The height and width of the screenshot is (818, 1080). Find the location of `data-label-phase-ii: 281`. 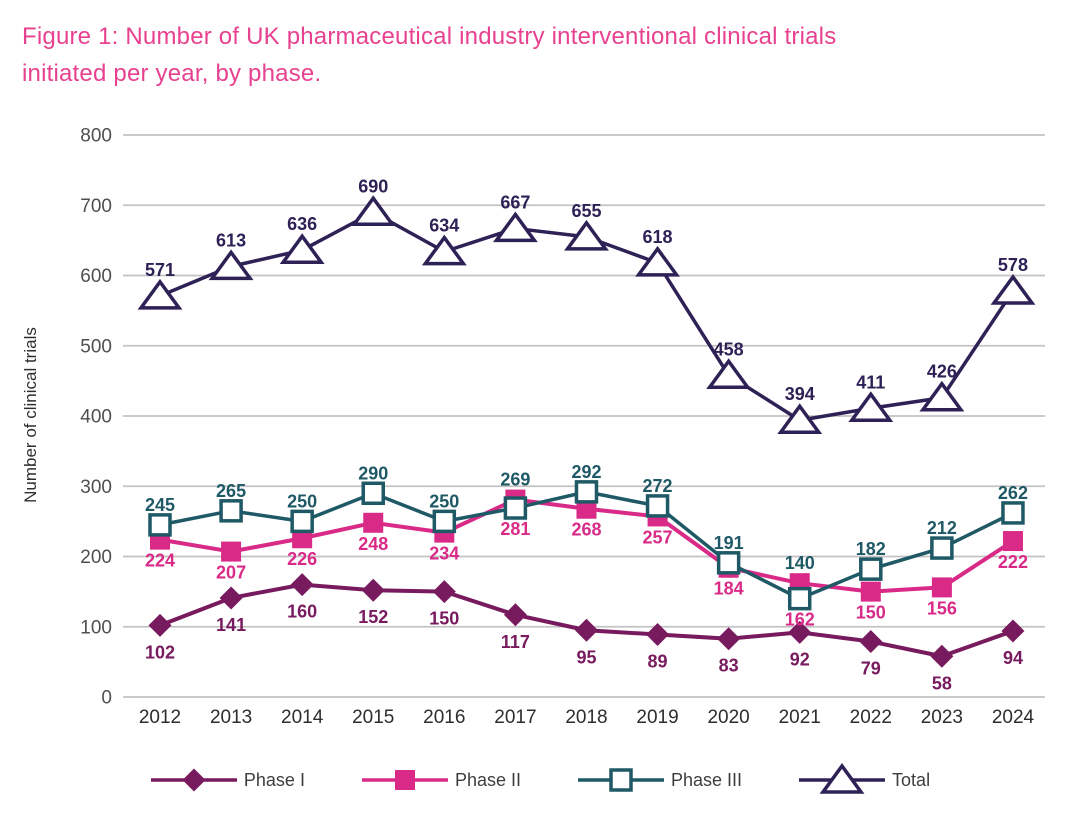

data-label-phase-ii: 281 is located at coordinates (515, 529).